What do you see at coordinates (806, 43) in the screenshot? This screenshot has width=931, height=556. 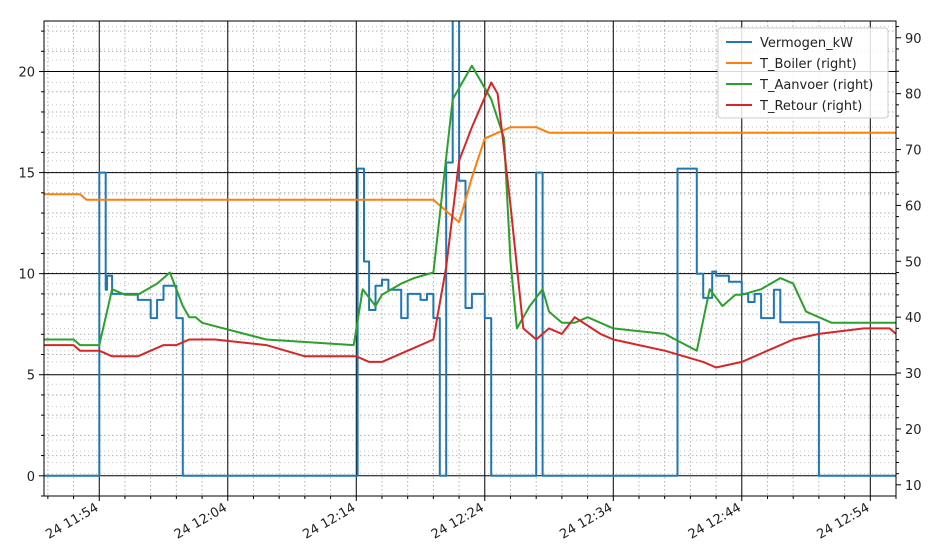 I see `legend-label: Vermogen_kW` at bounding box center [806, 43].